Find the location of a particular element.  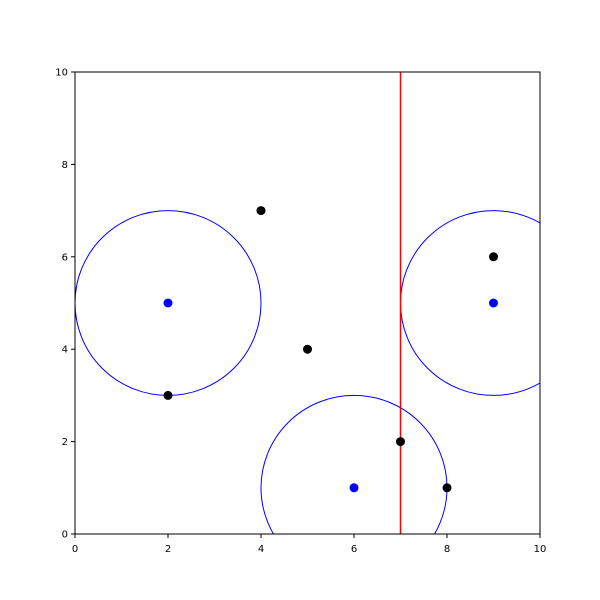

x-tick-label: 4 is located at coordinates (261, 549).